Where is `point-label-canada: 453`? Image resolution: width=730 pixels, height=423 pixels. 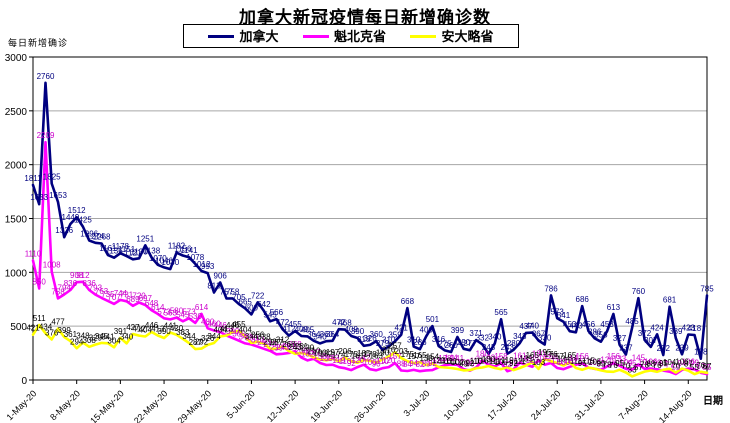
point-label-canada: 453 is located at coordinates (570, 324).